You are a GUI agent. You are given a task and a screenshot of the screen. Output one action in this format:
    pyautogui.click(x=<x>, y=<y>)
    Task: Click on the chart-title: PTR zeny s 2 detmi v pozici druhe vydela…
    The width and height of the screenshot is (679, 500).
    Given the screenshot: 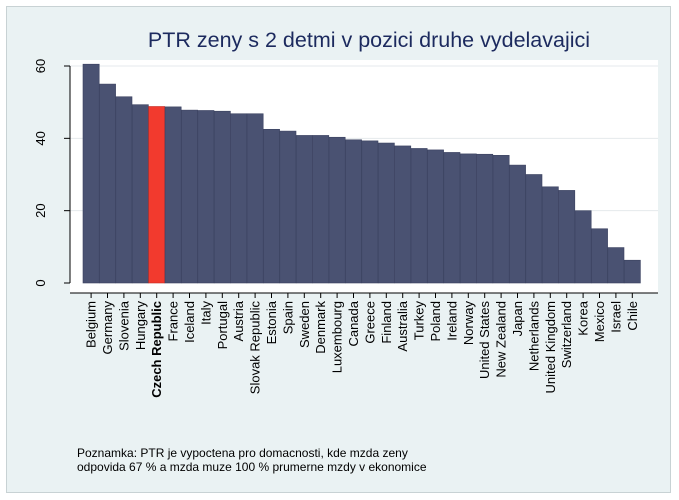 What is the action you would take?
    pyautogui.click(x=369, y=40)
    